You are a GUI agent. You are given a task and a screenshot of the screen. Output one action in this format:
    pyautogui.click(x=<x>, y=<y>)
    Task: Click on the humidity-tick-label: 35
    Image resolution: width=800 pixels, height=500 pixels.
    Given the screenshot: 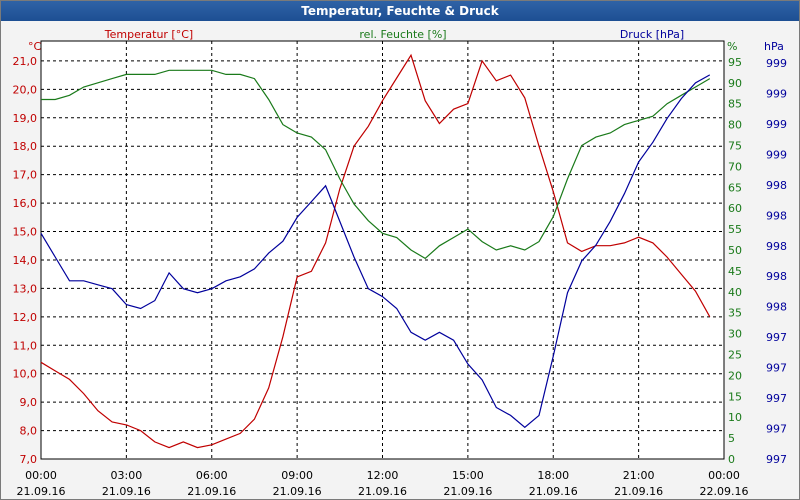 What is the action you would take?
    pyautogui.click(x=735, y=313)
    